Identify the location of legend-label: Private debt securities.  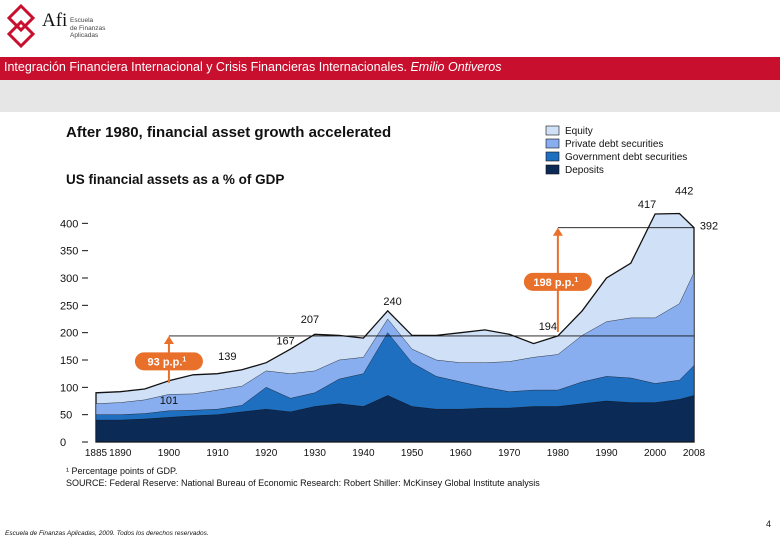
(614, 144).